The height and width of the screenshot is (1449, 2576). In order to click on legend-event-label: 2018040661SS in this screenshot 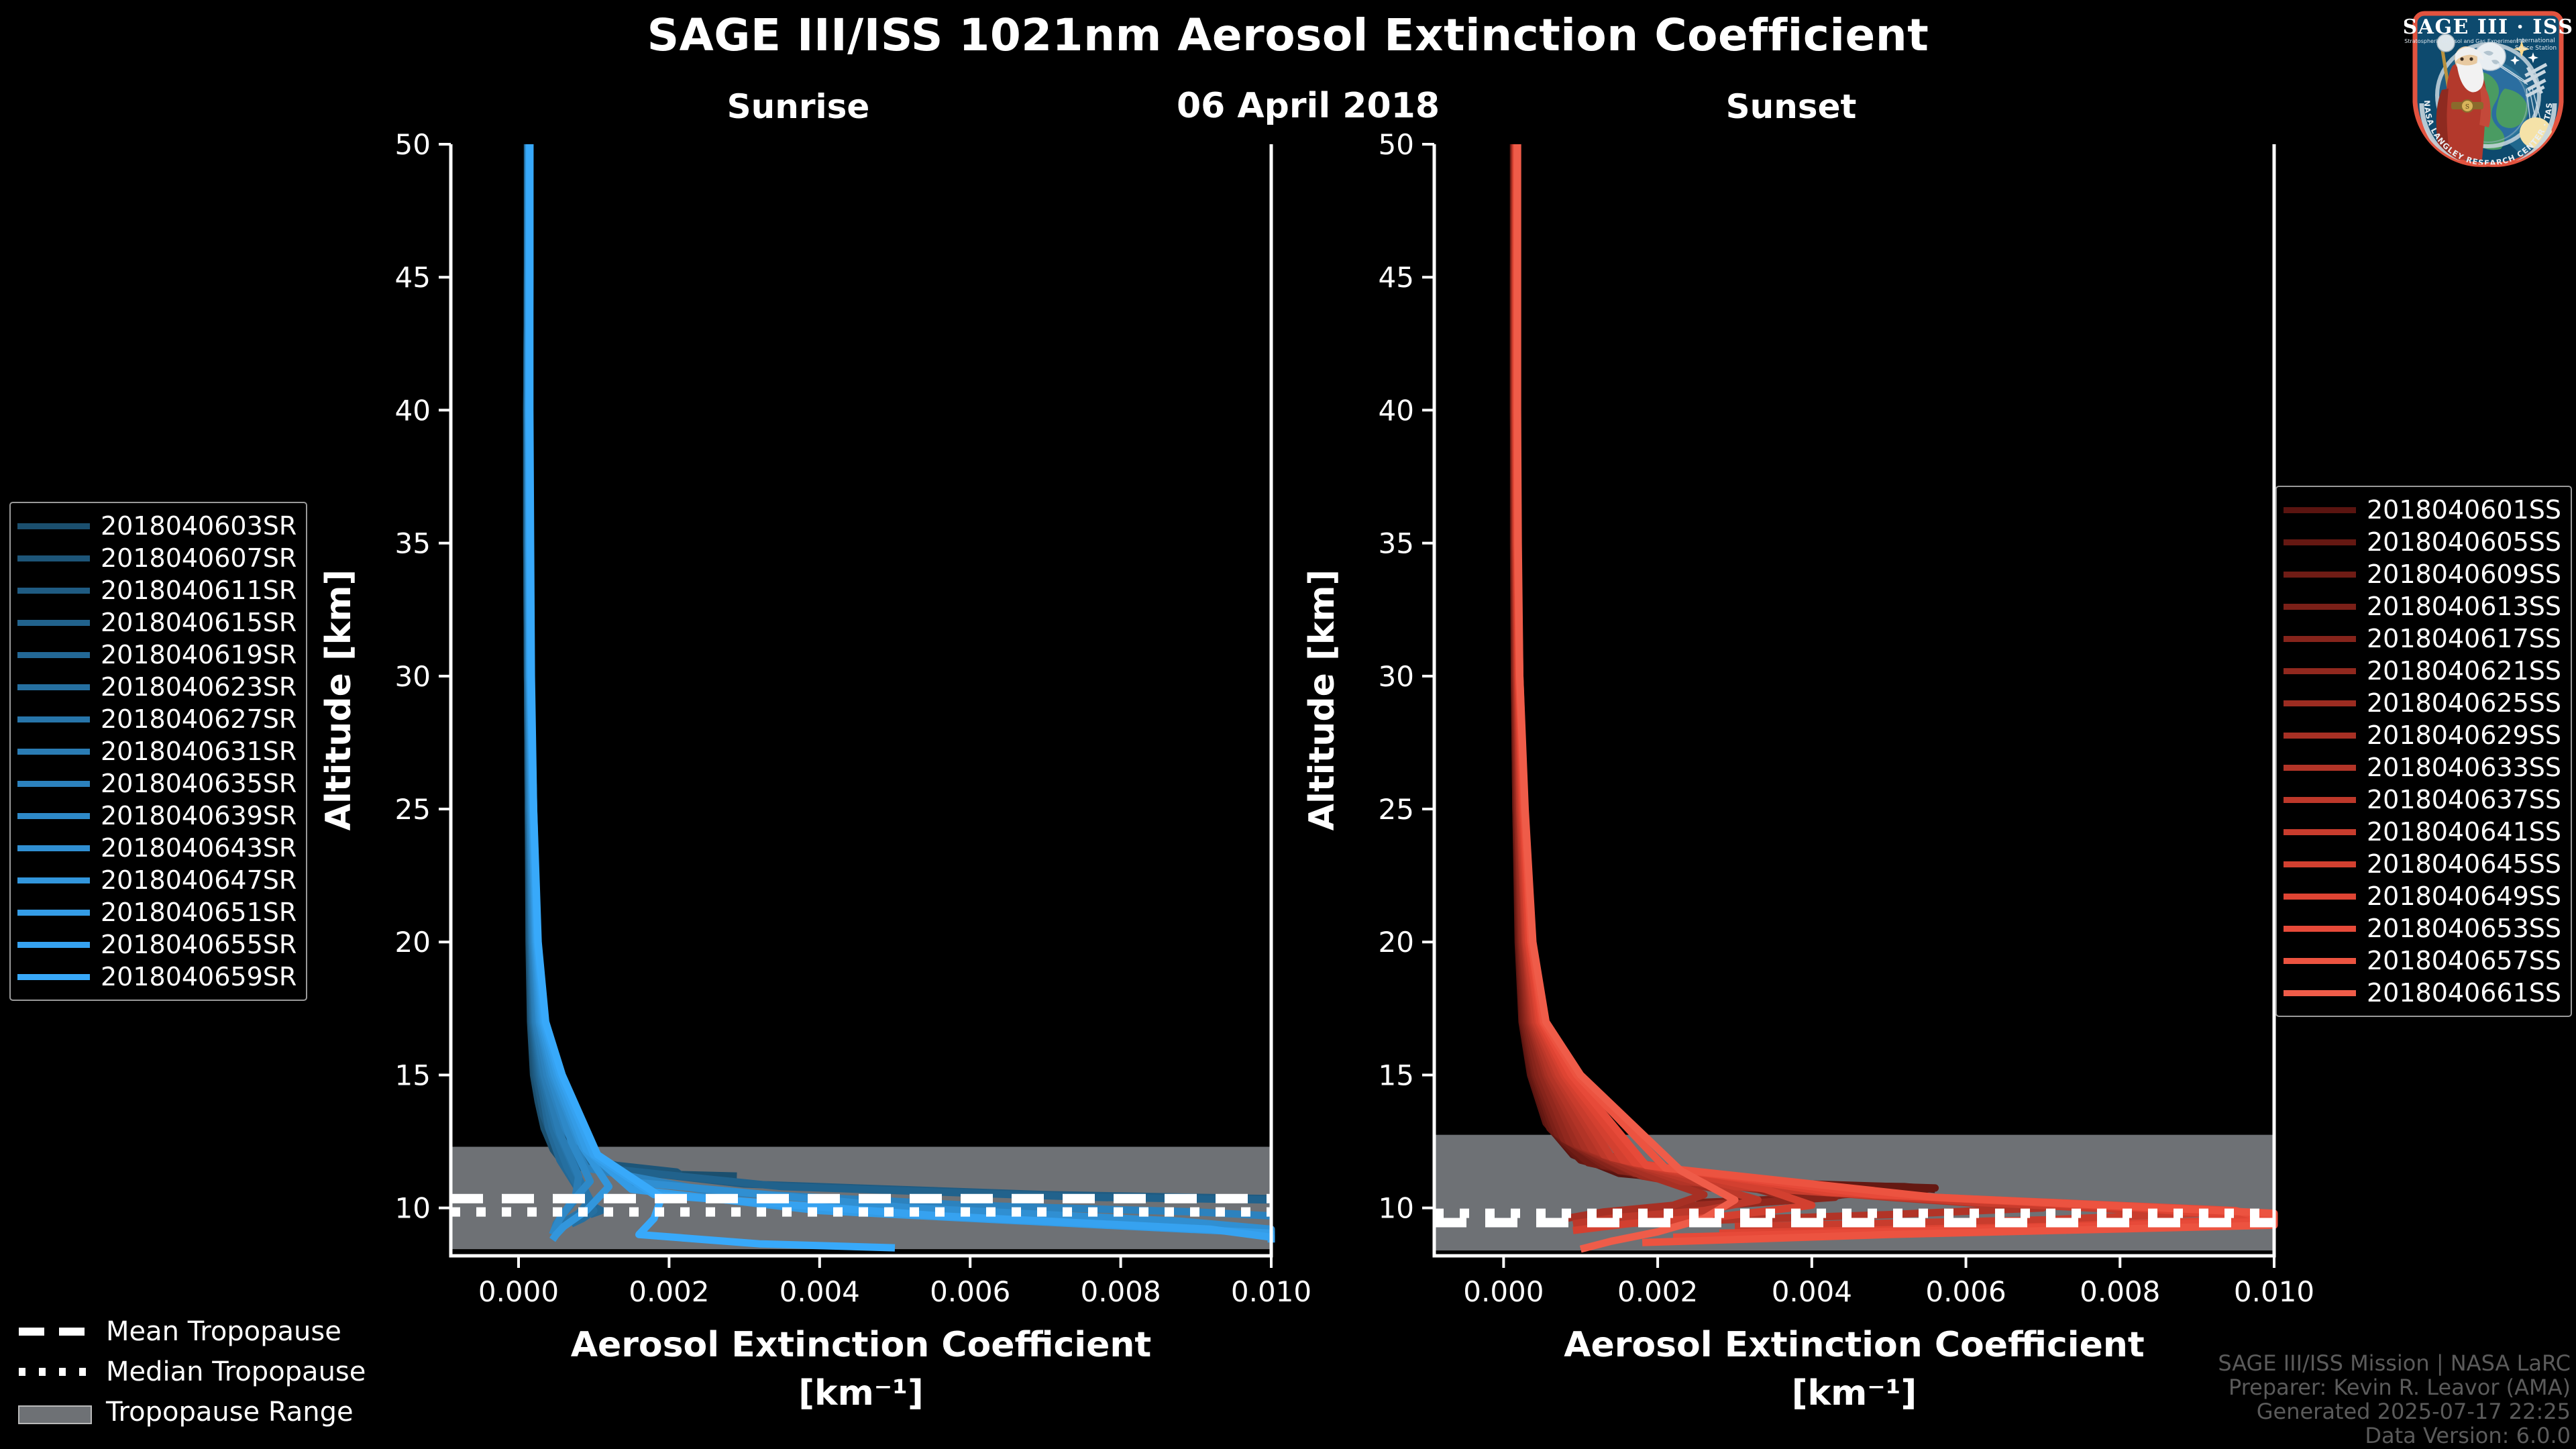, I will do `click(2463, 993)`.